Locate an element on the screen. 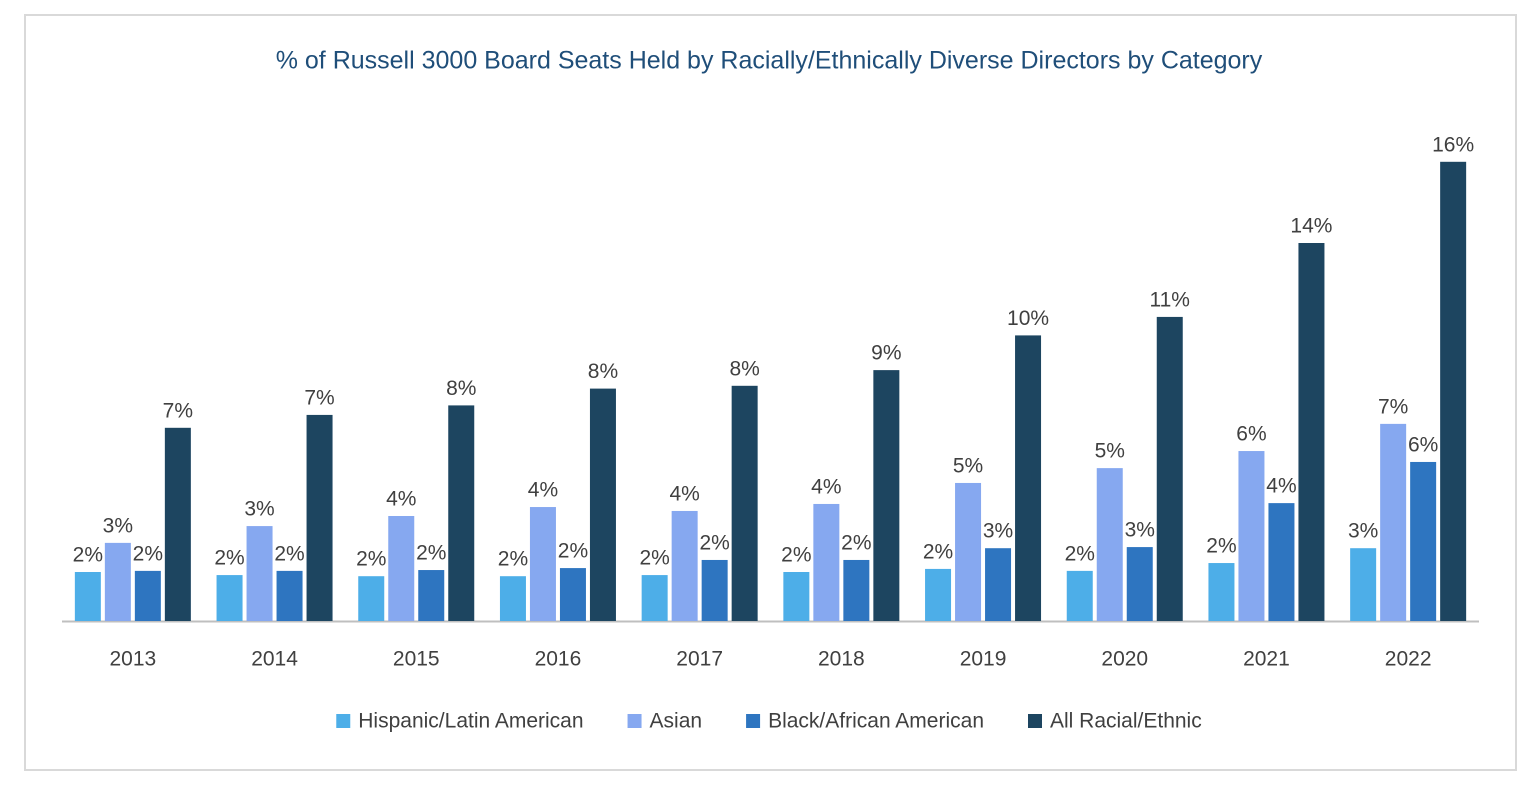 The image size is (1536, 787). x-tick-label: 2014 is located at coordinates (274, 659).